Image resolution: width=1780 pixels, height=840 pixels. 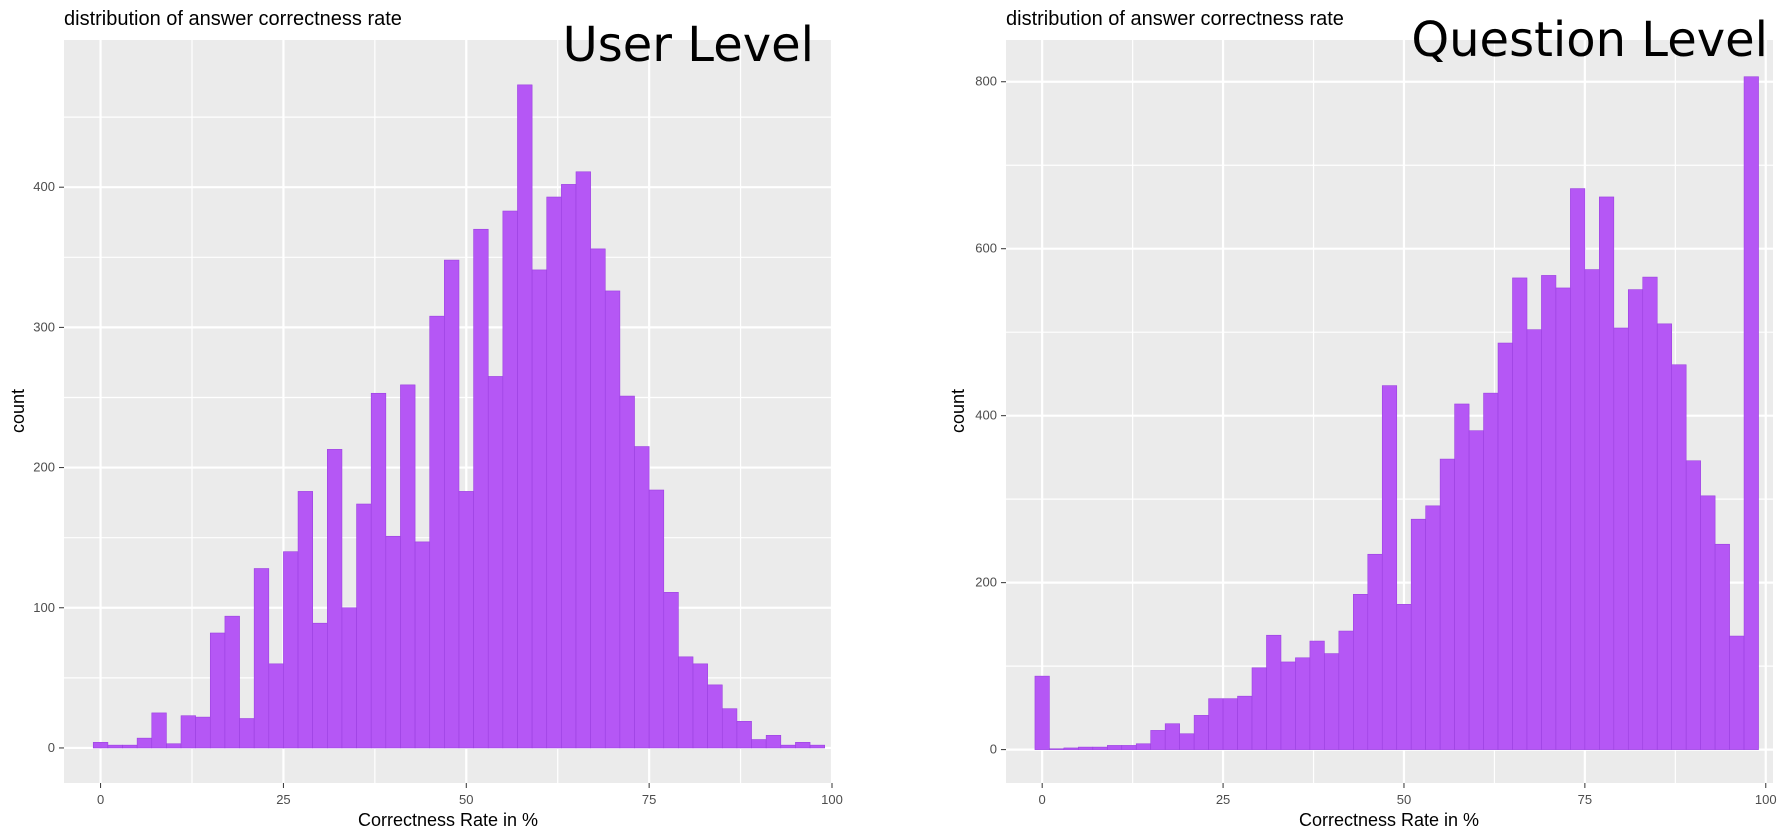 What do you see at coordinates (1223, 799) in the screenshot?
I see `question-level-x-tick-label: 25` at bounding box center [1223, 799].